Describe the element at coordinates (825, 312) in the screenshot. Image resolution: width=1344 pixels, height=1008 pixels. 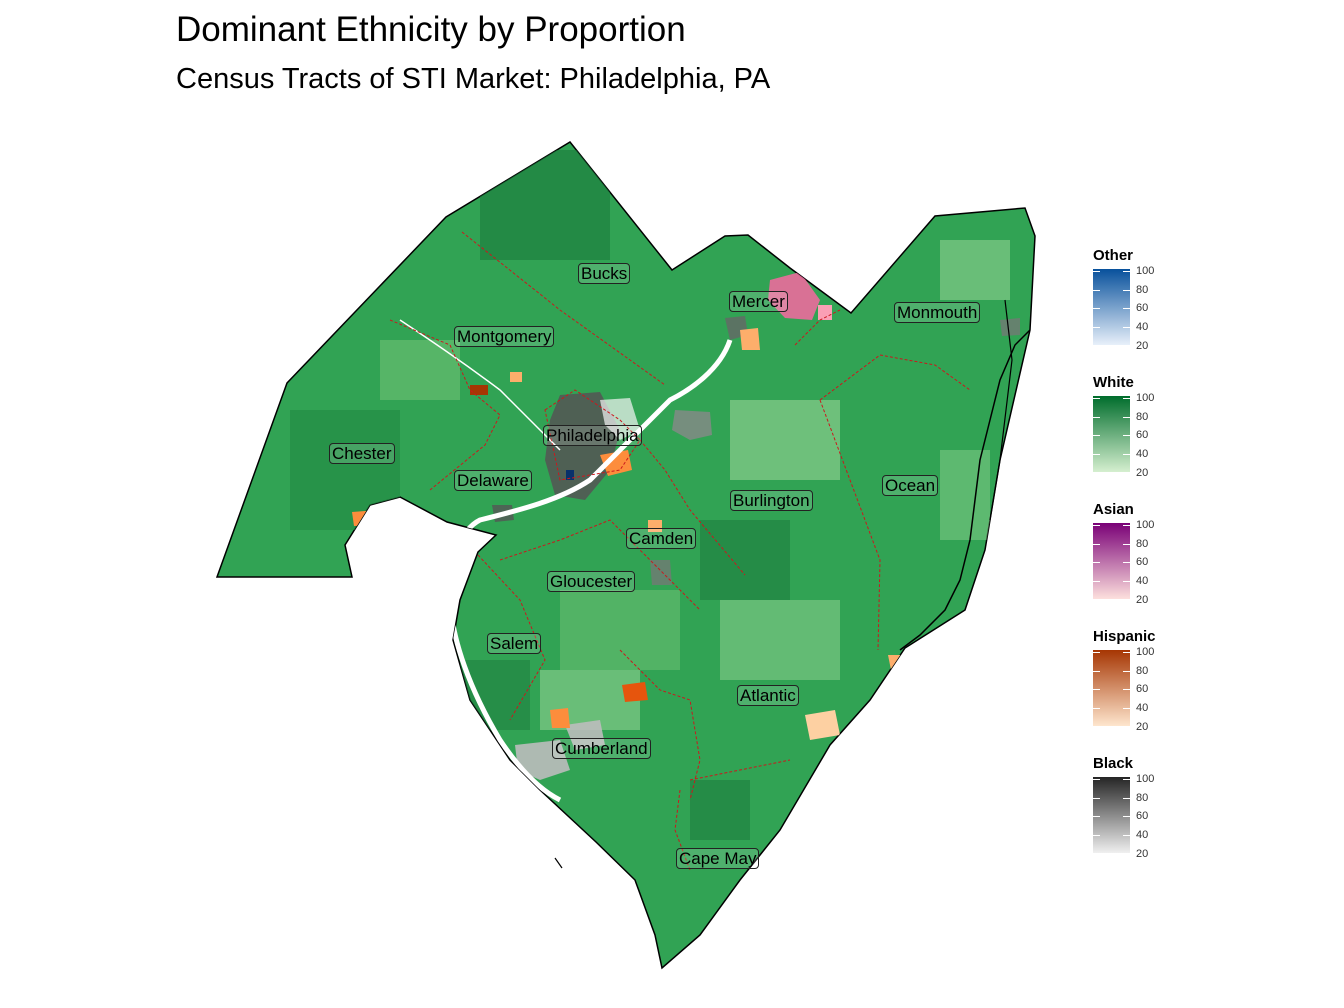
I see `tract-asian-mercer2` at that location.